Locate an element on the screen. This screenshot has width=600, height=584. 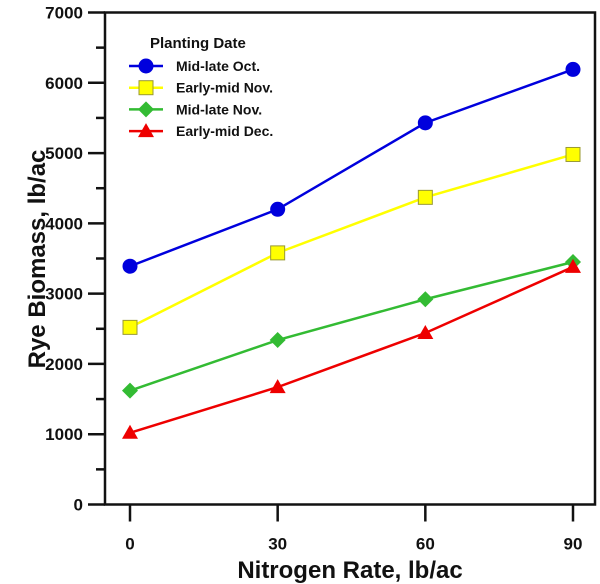
y-tick-label: 5000 is located at coordinates (64, 153).